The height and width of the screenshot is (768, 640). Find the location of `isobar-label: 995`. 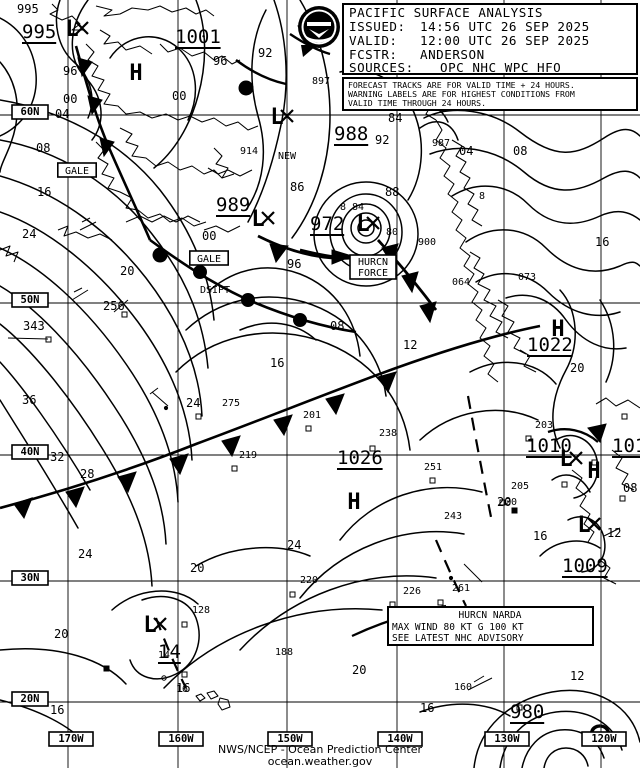

isobar-label: 995 is located at coordinates (28, 9).